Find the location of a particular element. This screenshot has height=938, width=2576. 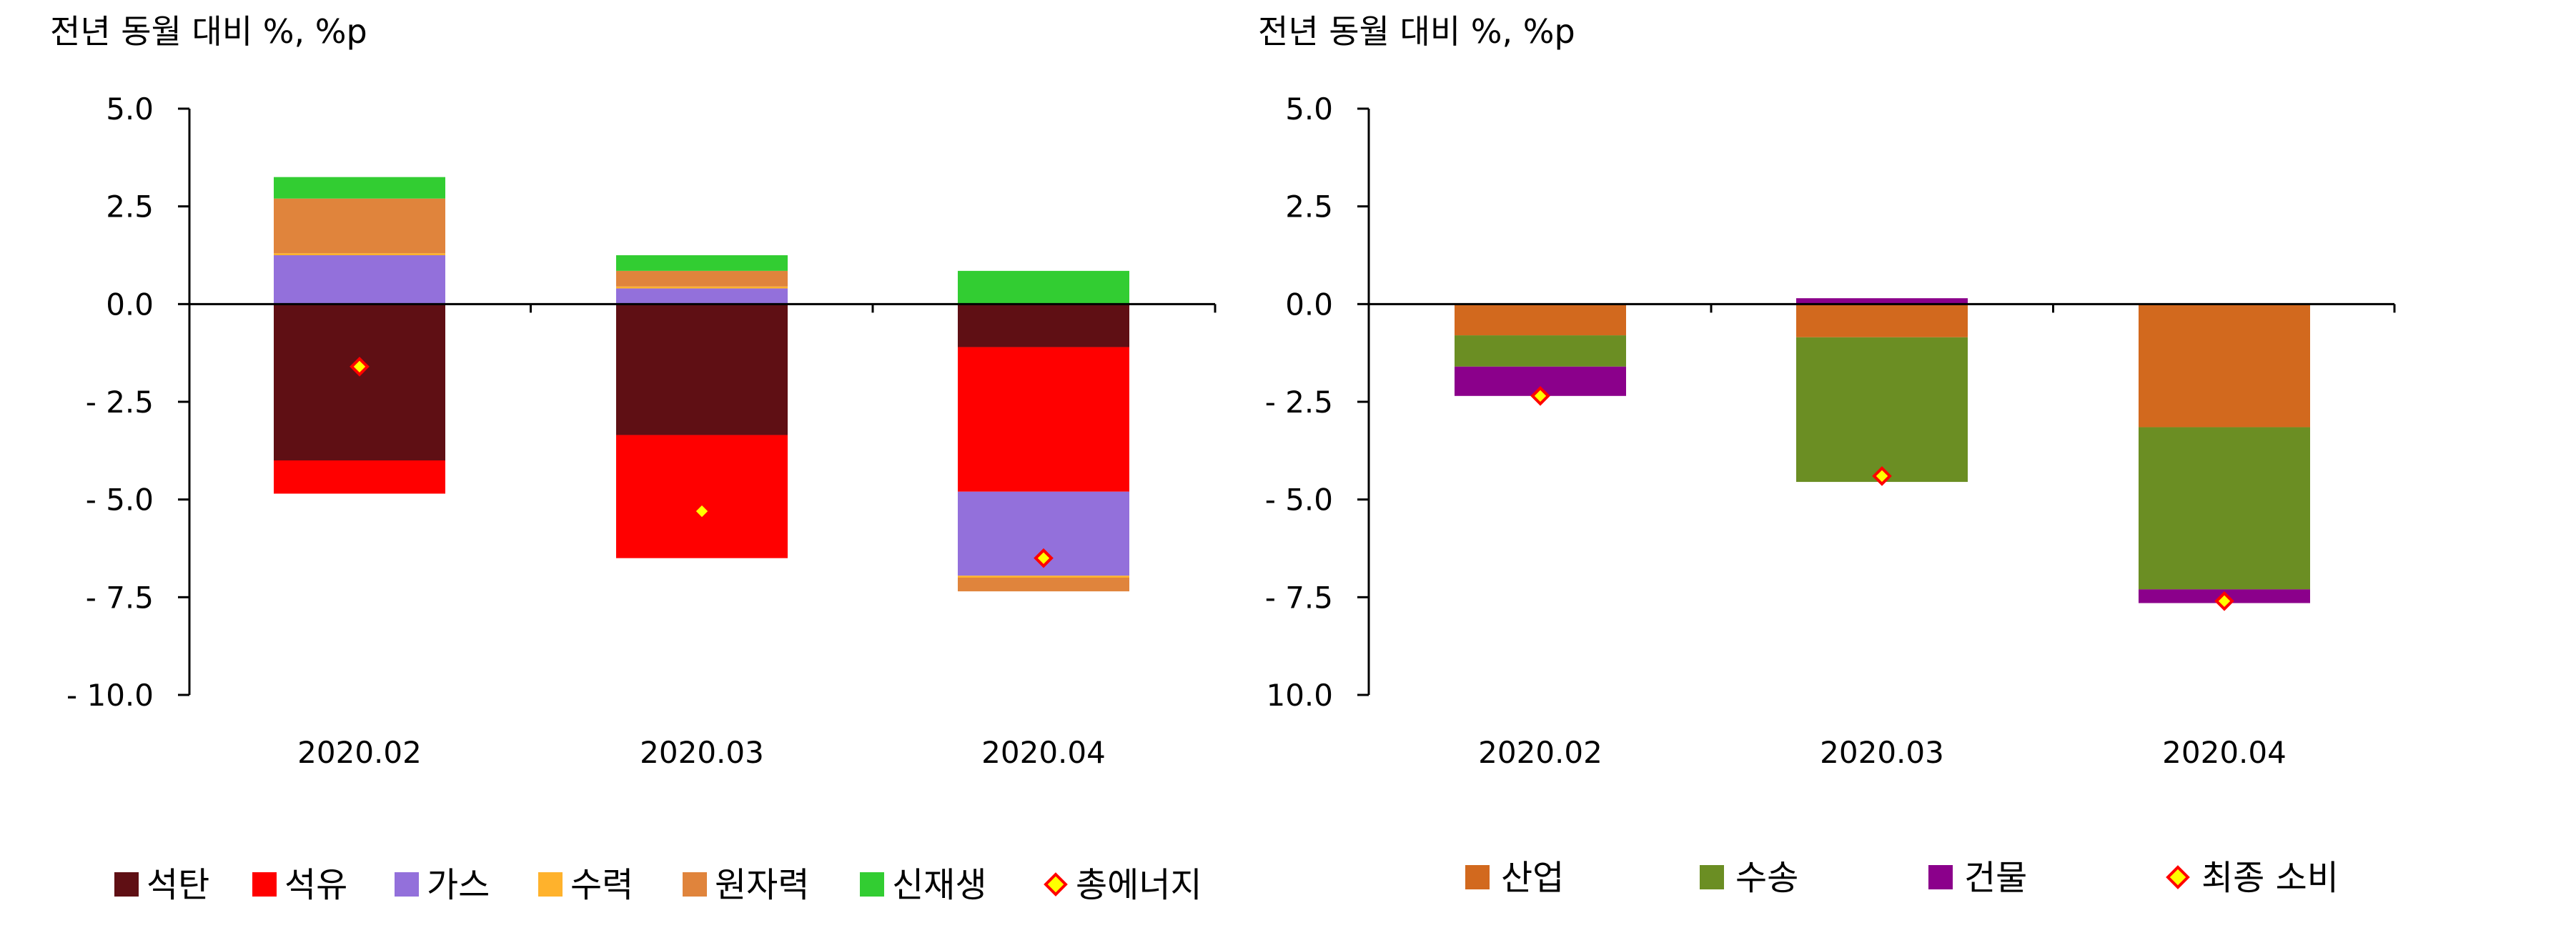

legend-label: 산업 is located at coordinates (1533, 878).